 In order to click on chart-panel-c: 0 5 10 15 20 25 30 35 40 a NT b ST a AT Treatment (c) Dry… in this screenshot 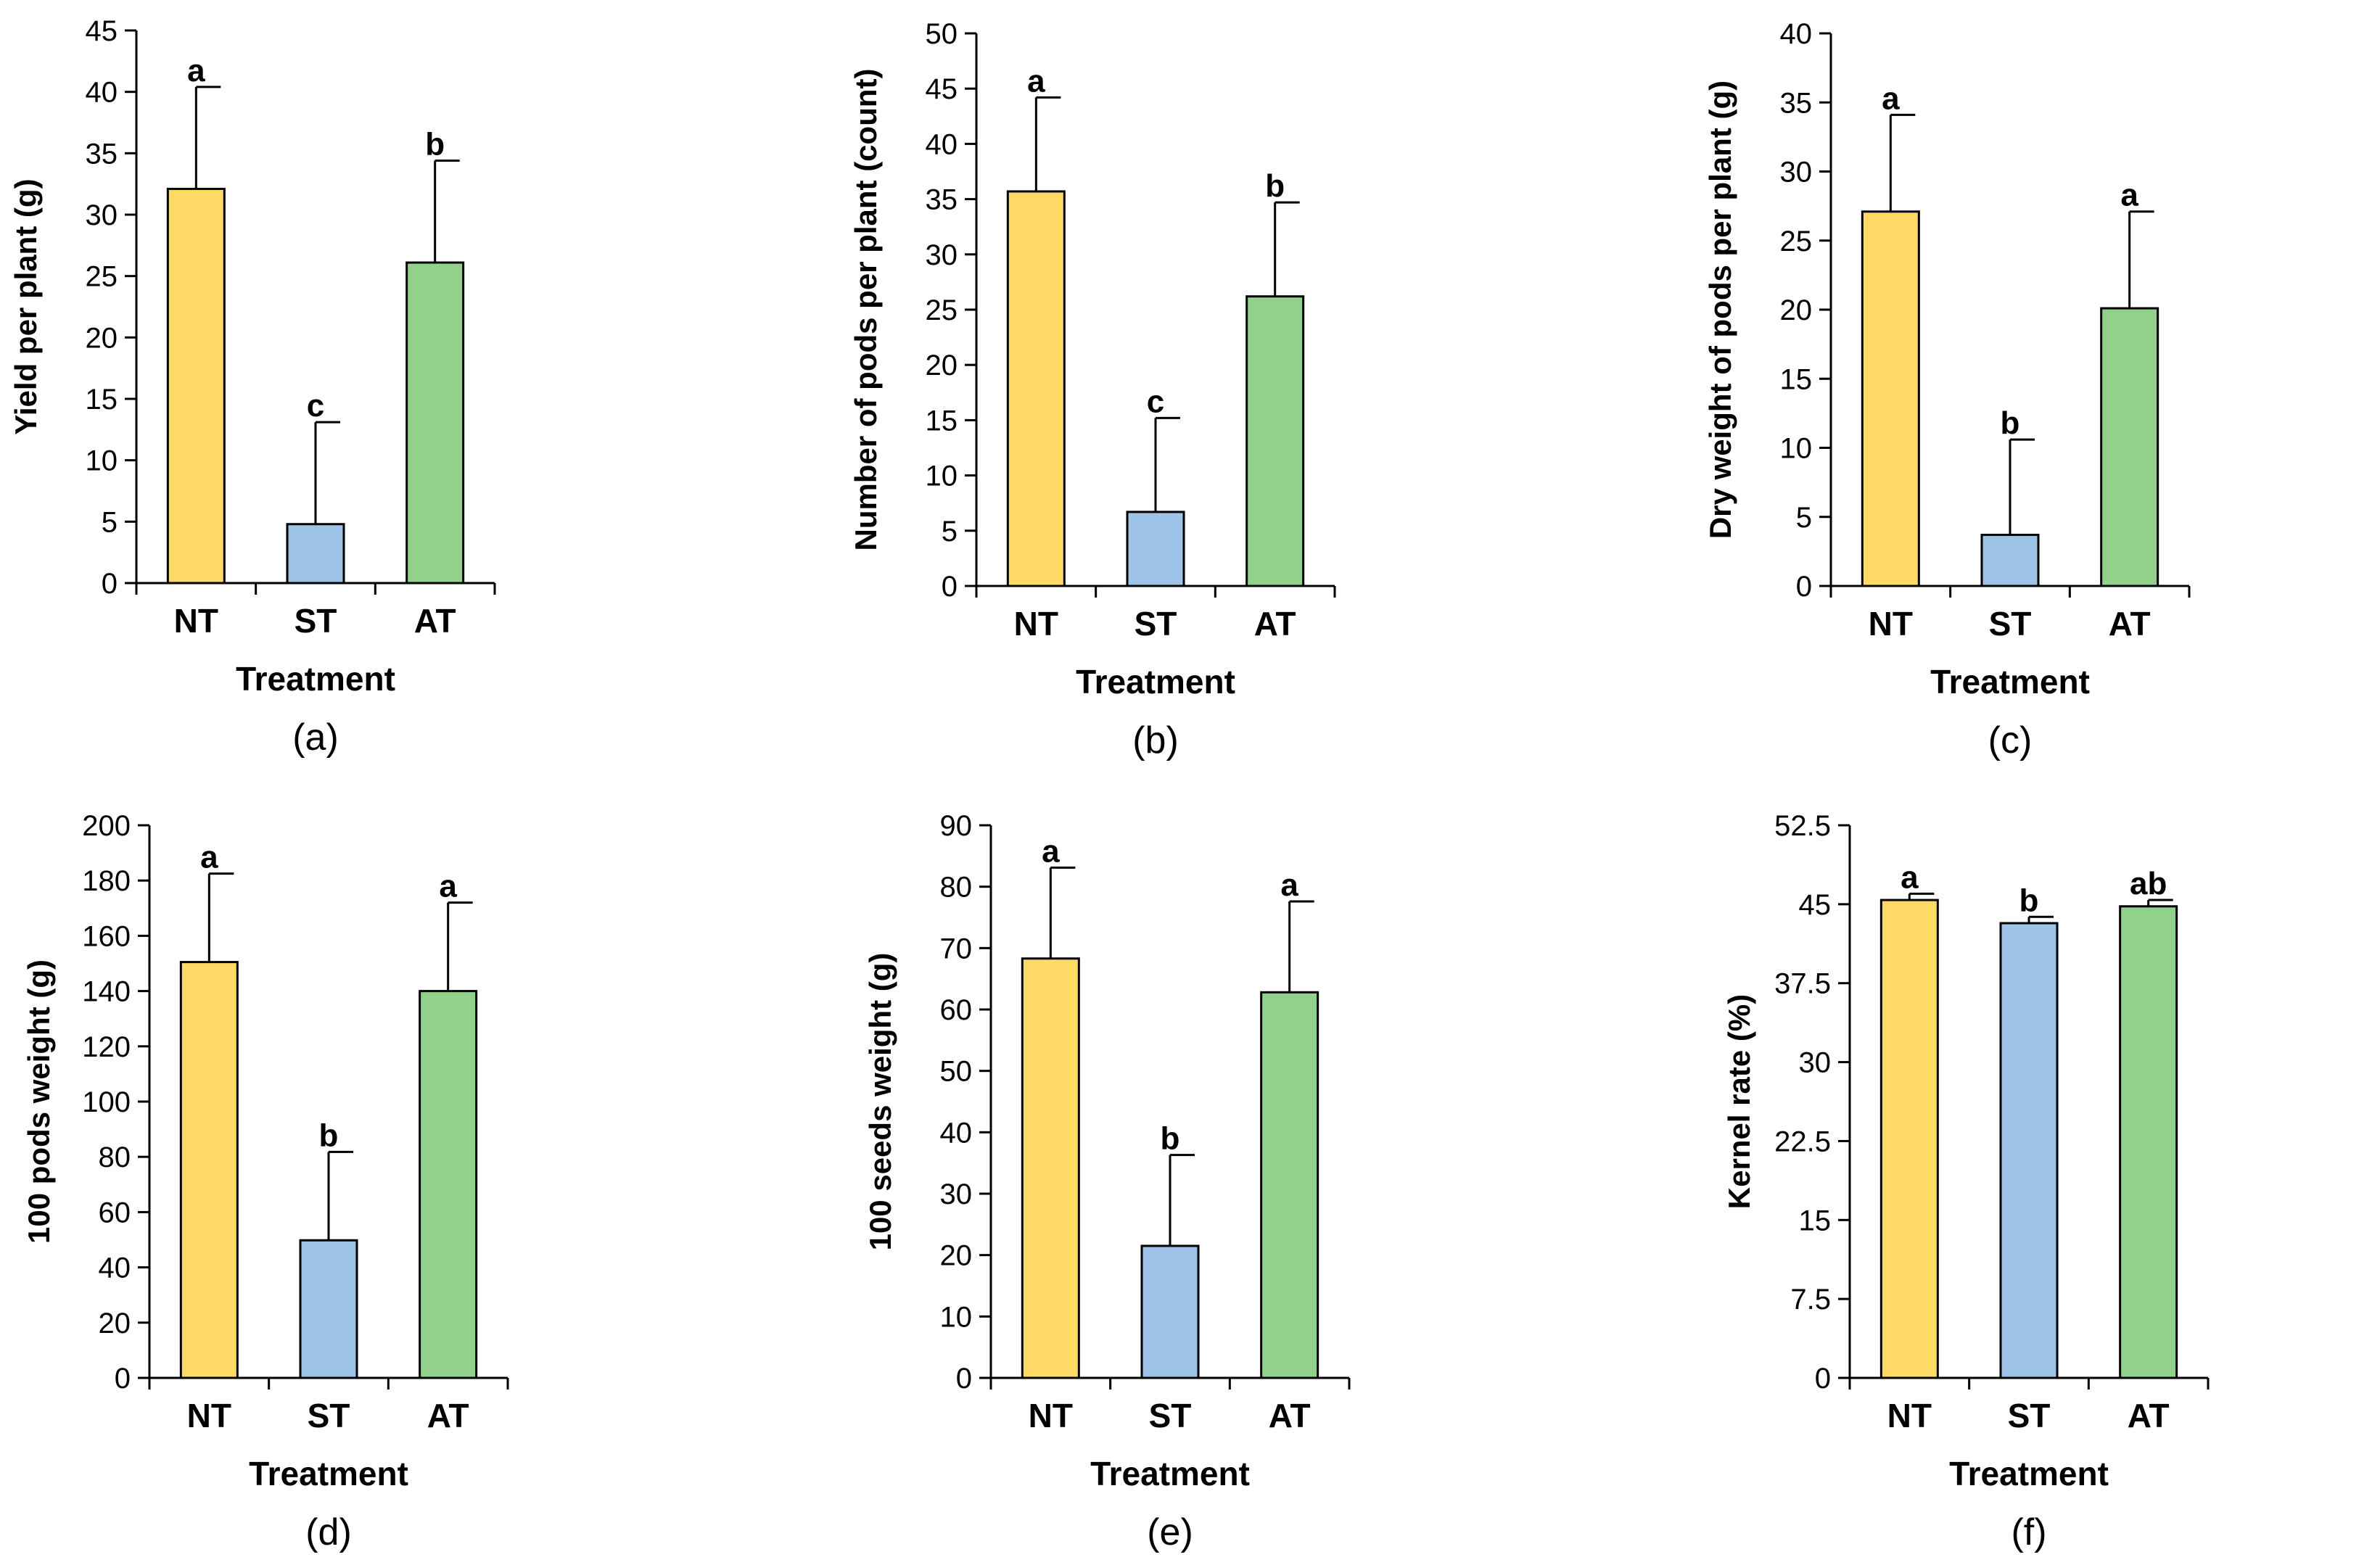, I will do `click(1947, 389)`.